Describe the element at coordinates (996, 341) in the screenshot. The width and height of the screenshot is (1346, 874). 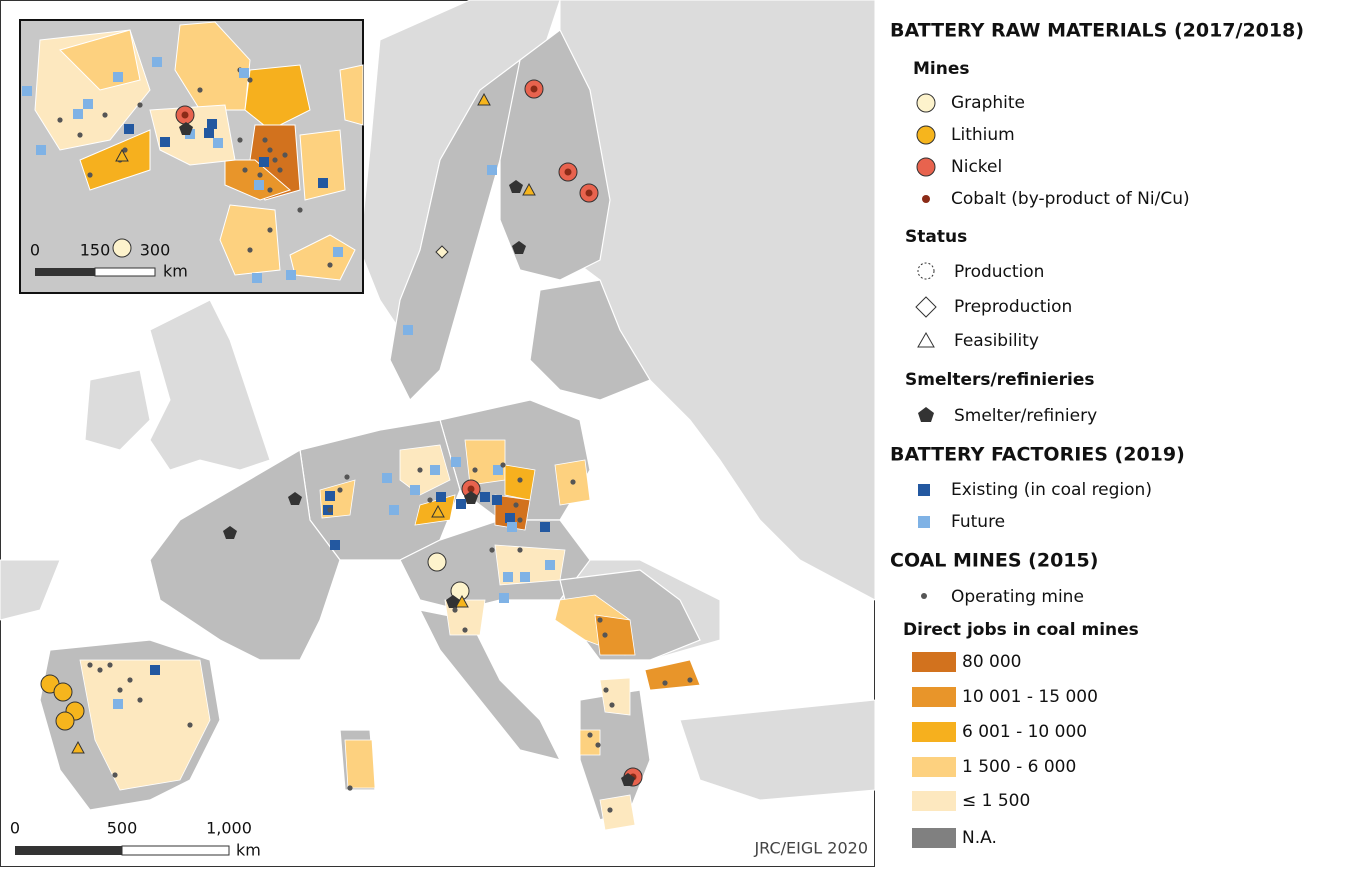
I see `legend-item: Feasibility` at that location.